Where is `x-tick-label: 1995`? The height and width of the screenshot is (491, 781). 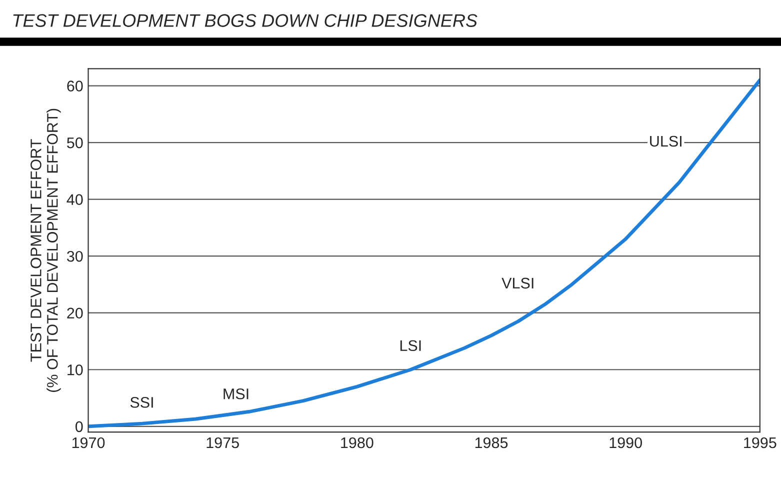
x-tick-label: 1995 is located at coordinates (760, 442).